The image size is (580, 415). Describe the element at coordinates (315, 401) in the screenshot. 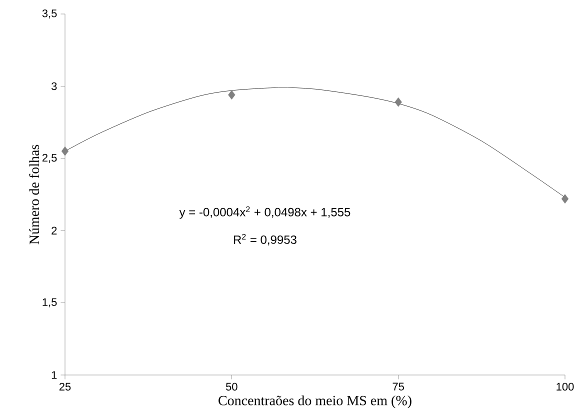

I see `x-axis-title: Concentraões do meio MS em (%)` at that location.